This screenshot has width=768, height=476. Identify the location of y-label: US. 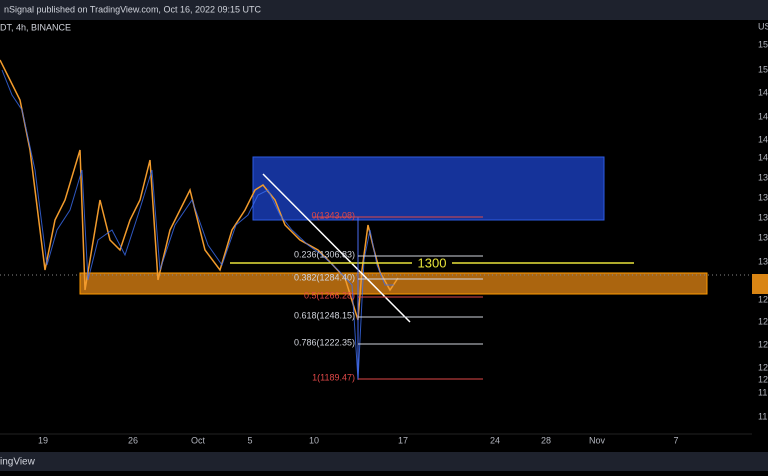
(763, 26).